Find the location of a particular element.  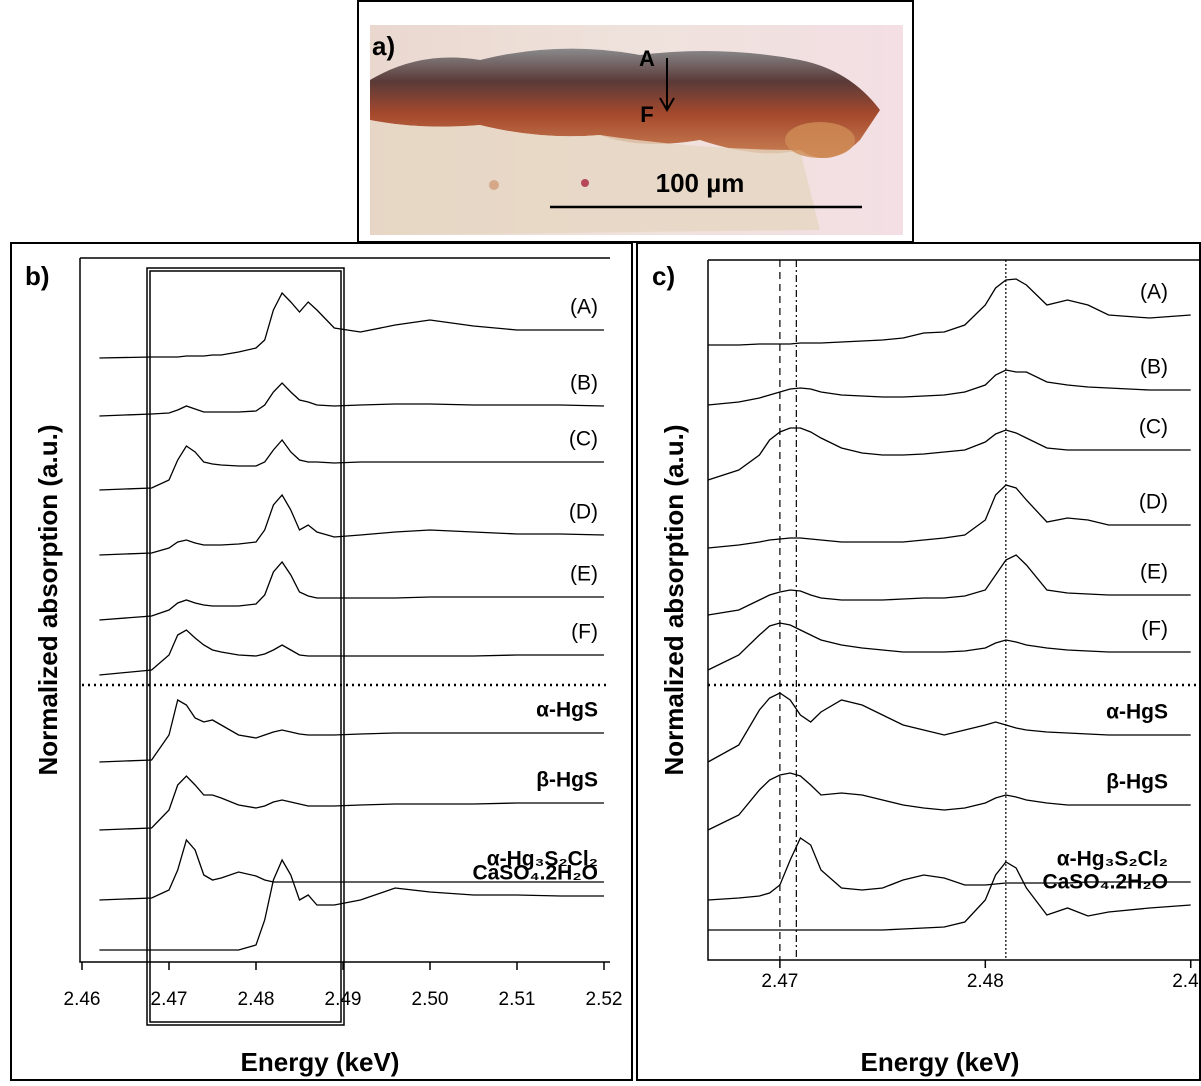

point-label: A is located at coordinates (647, 58).